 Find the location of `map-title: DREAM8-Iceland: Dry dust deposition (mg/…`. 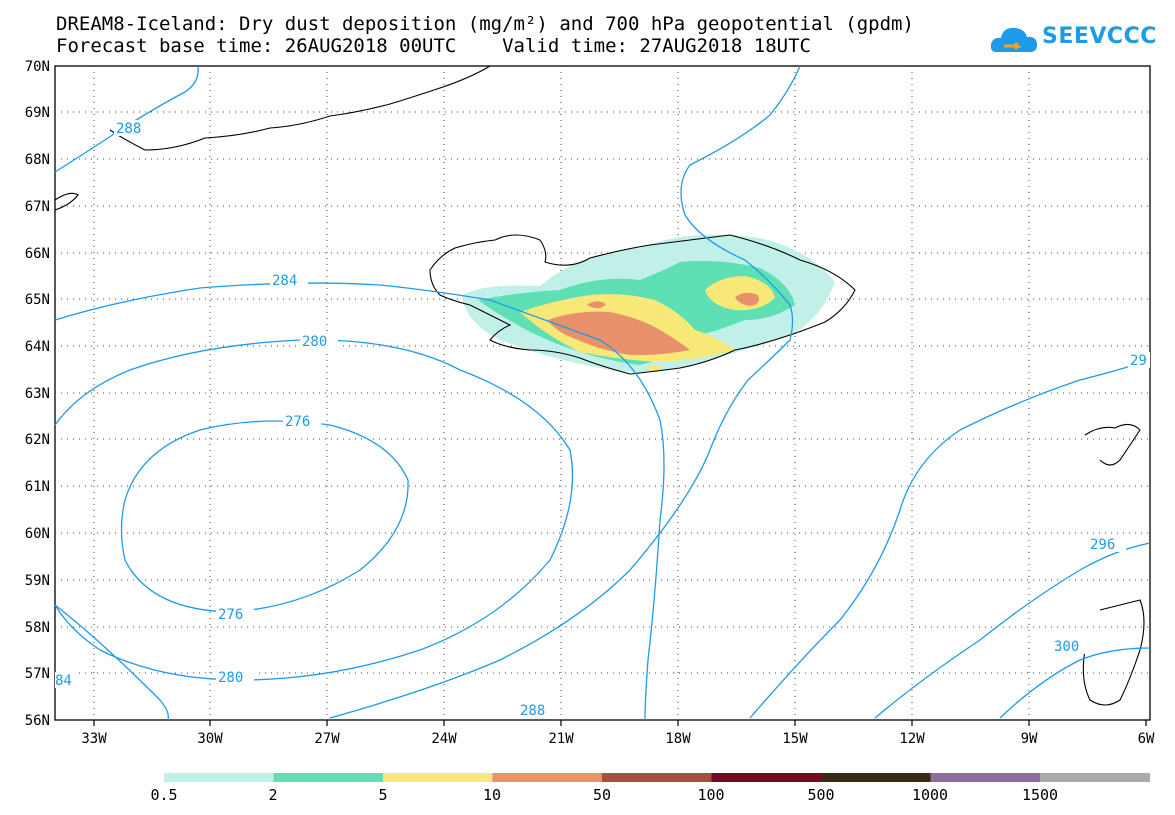

map-title: DREAM8-Iceland: Dry dust deposition (mg/… is located at coordinates (485, 24).